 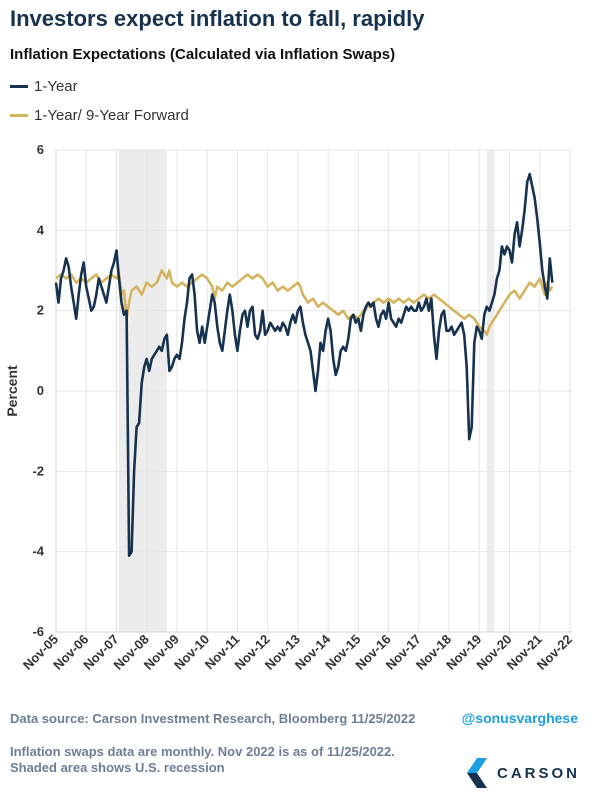 I want to click on brand-logo: CARSON, so click(x=523, y=773).